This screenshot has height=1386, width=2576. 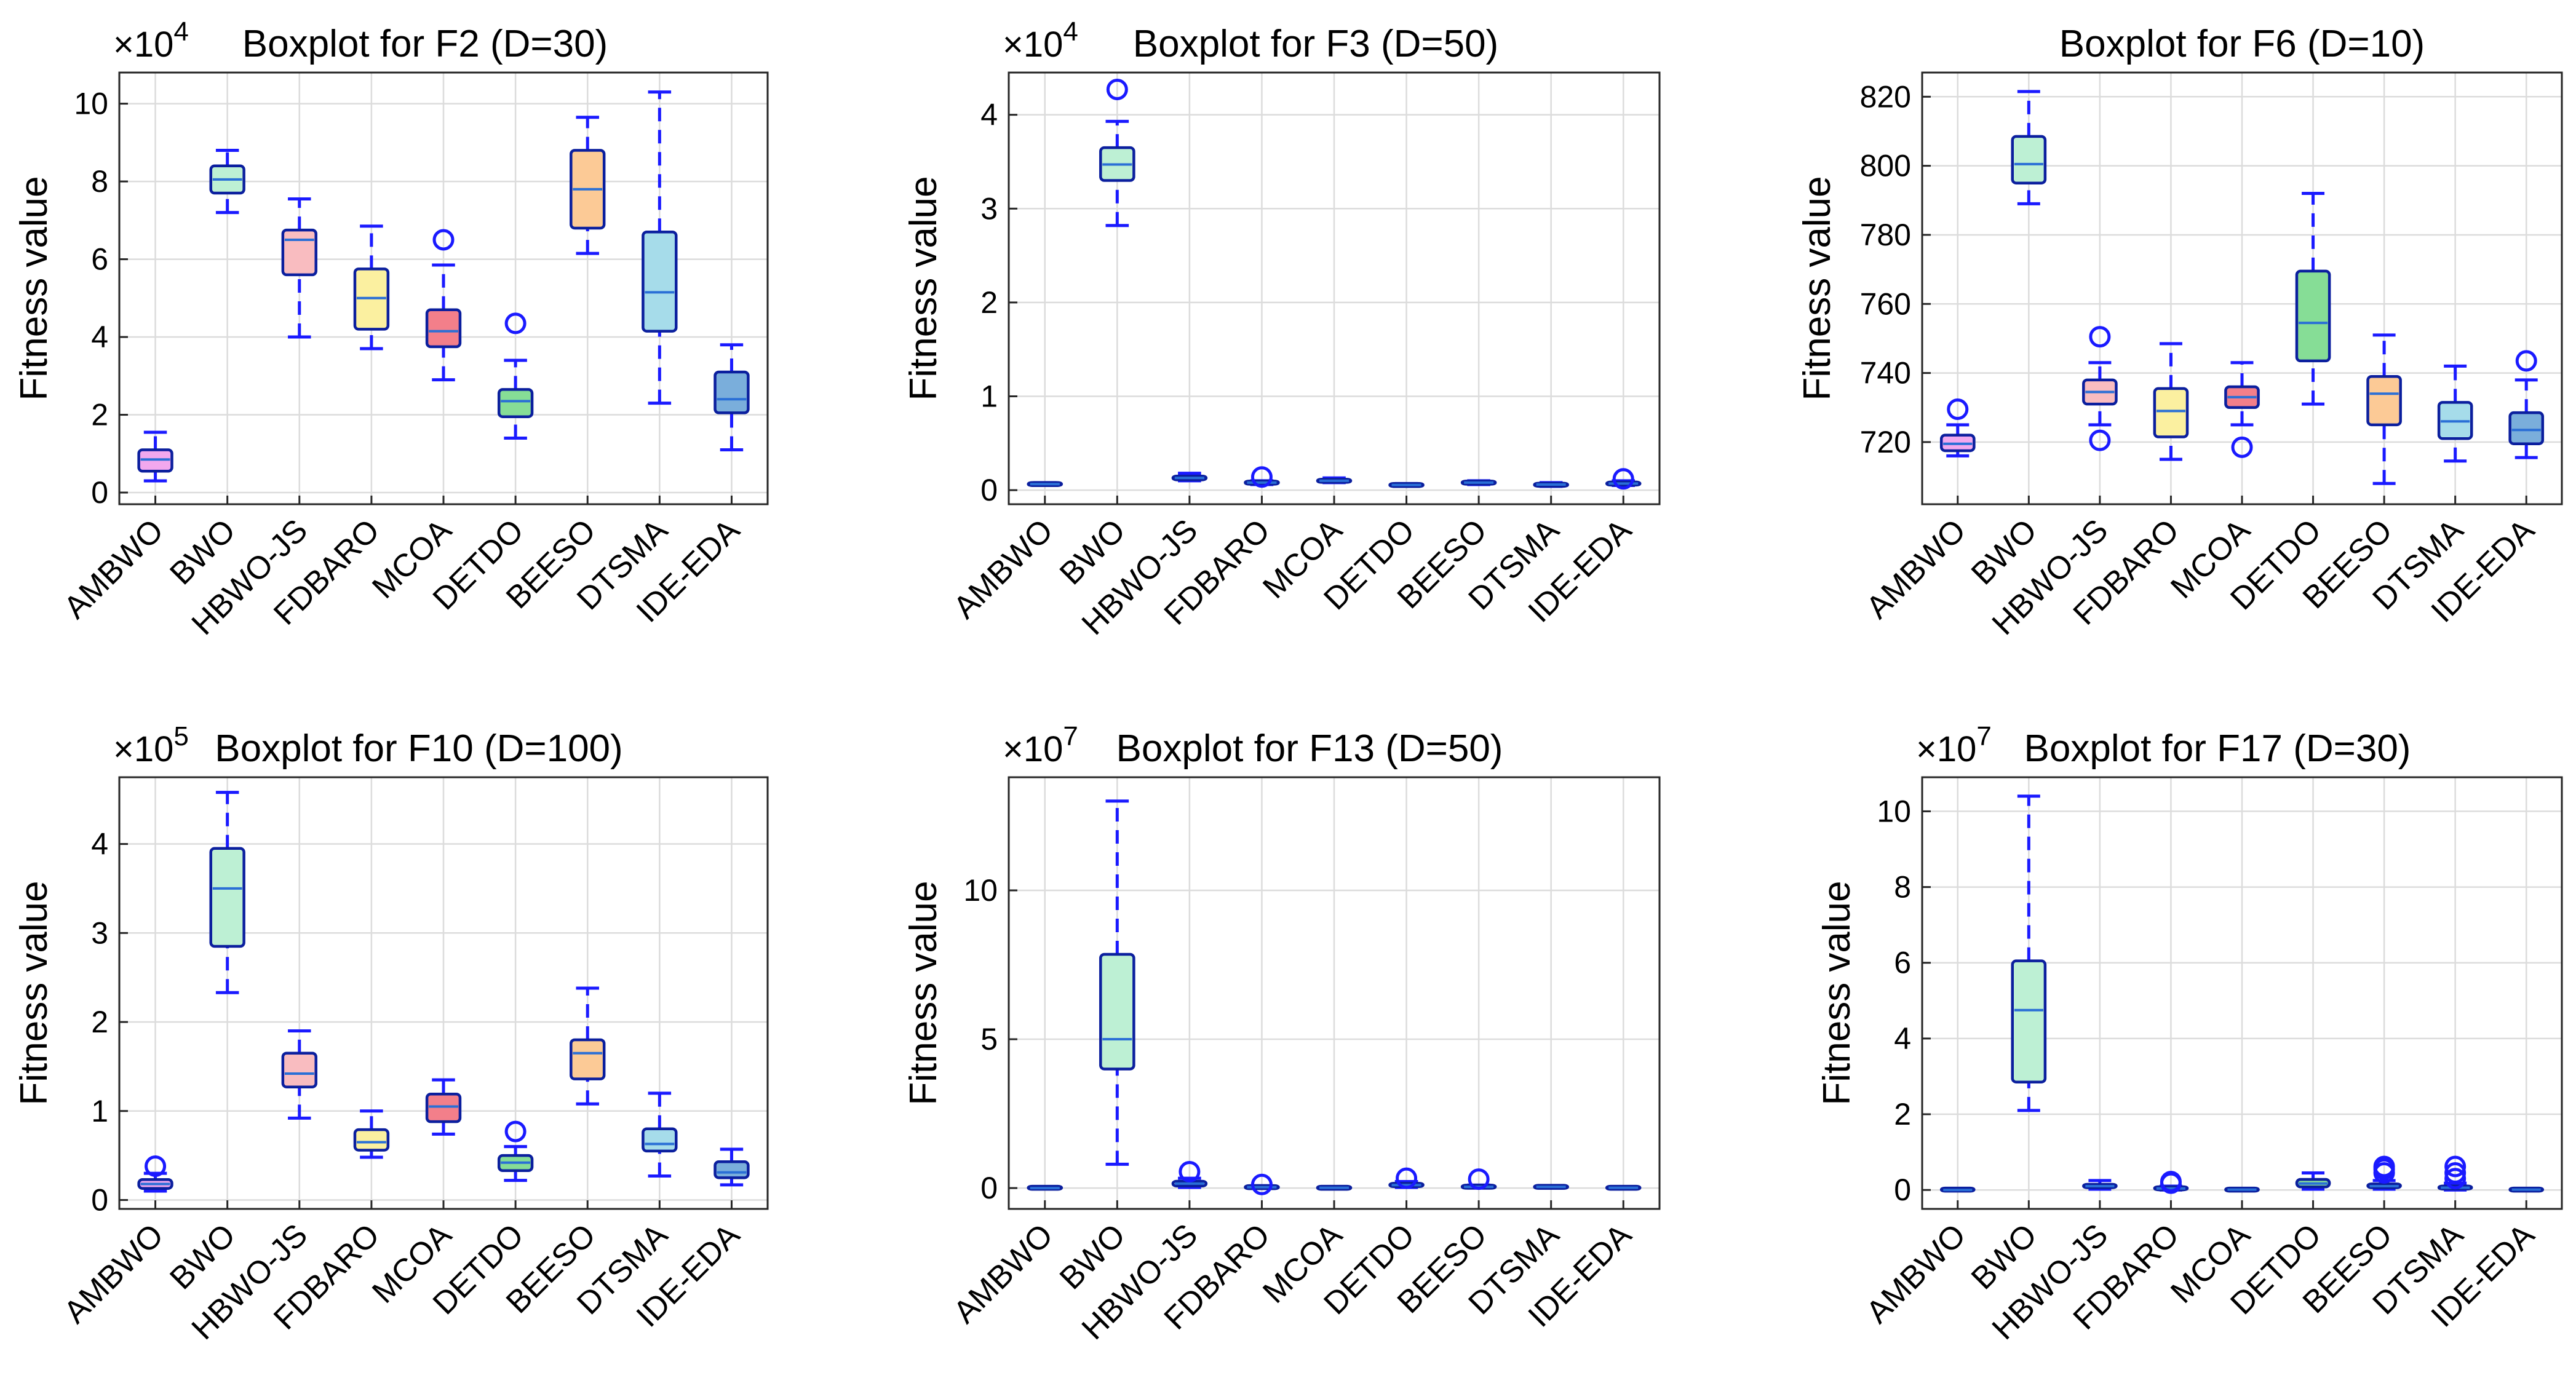 What do you see at coordinates (1885, 166) in the screenshot?
I see `y-tick-label: 800` at bounding box center [1885, 166].